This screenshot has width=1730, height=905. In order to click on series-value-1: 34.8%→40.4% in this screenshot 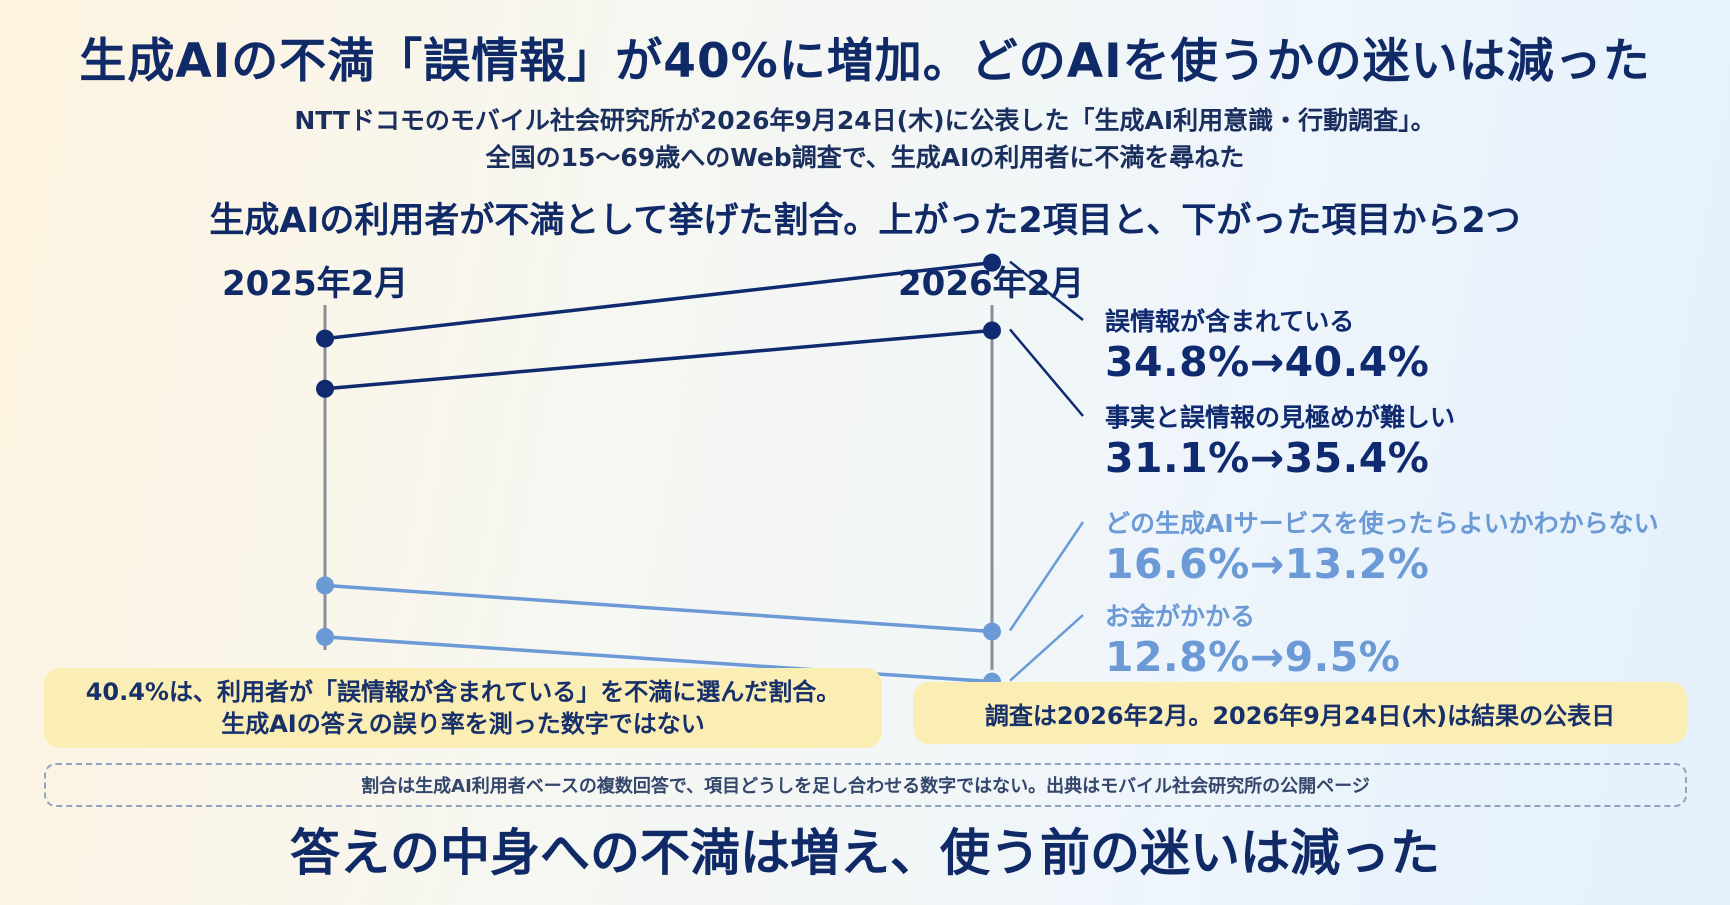, I will do `click(1267, 362)`.